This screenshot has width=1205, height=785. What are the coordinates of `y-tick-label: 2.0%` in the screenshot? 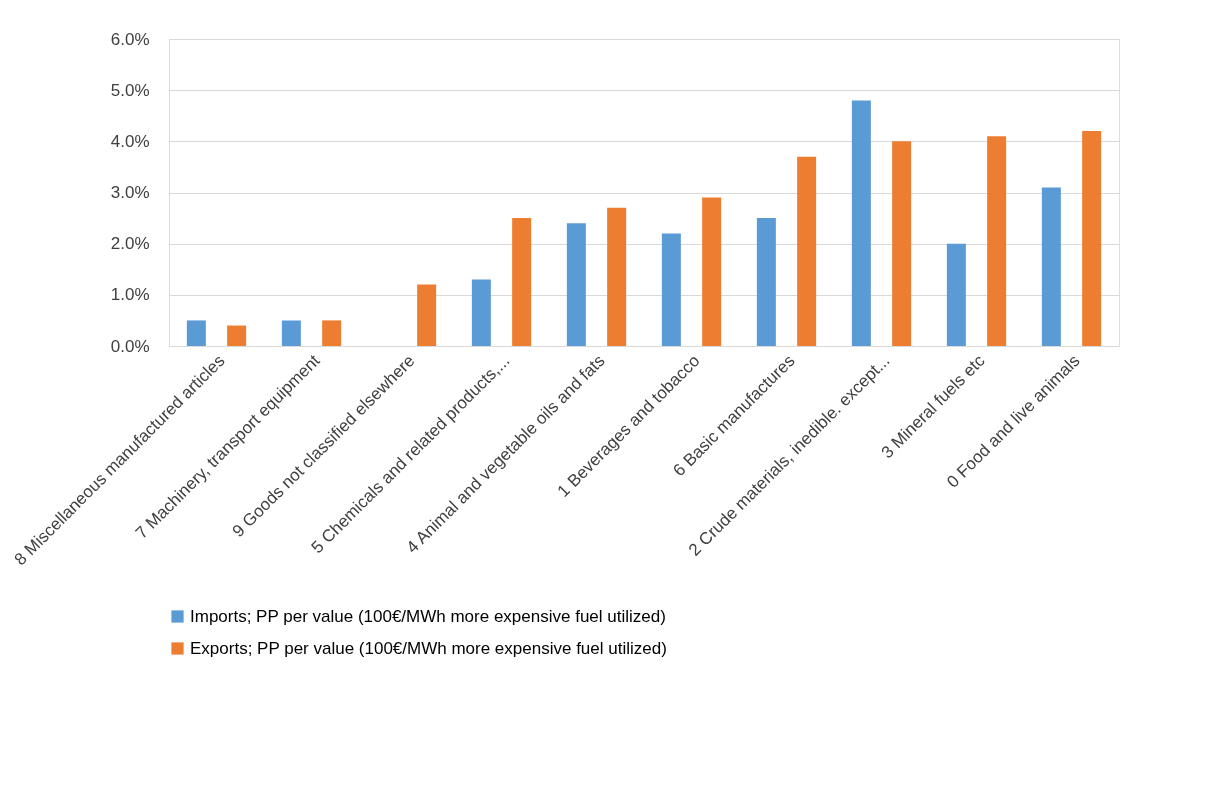 It's located at (130, 244).